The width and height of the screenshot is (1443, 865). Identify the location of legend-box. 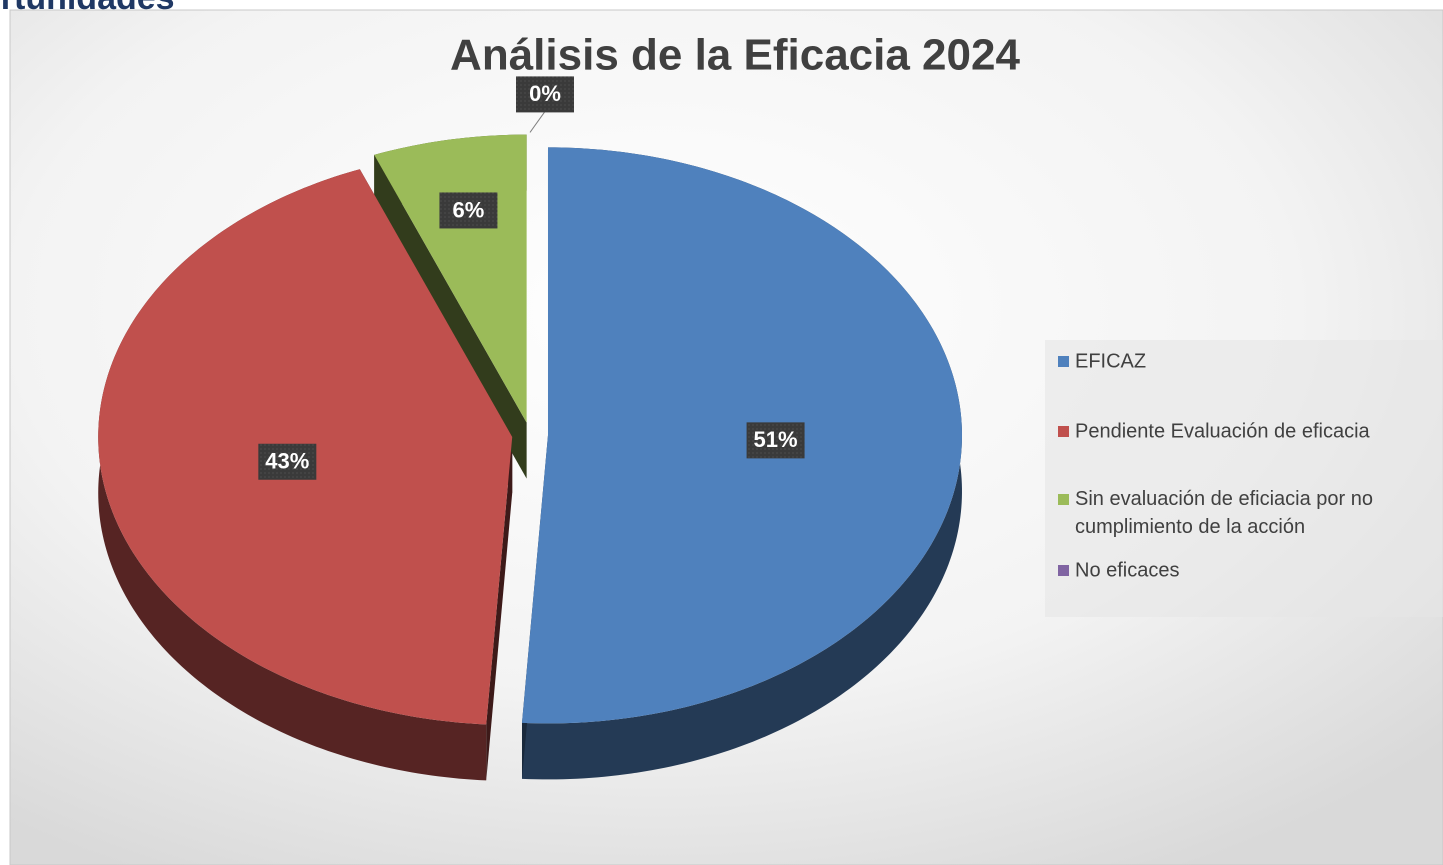
(1244, 478).